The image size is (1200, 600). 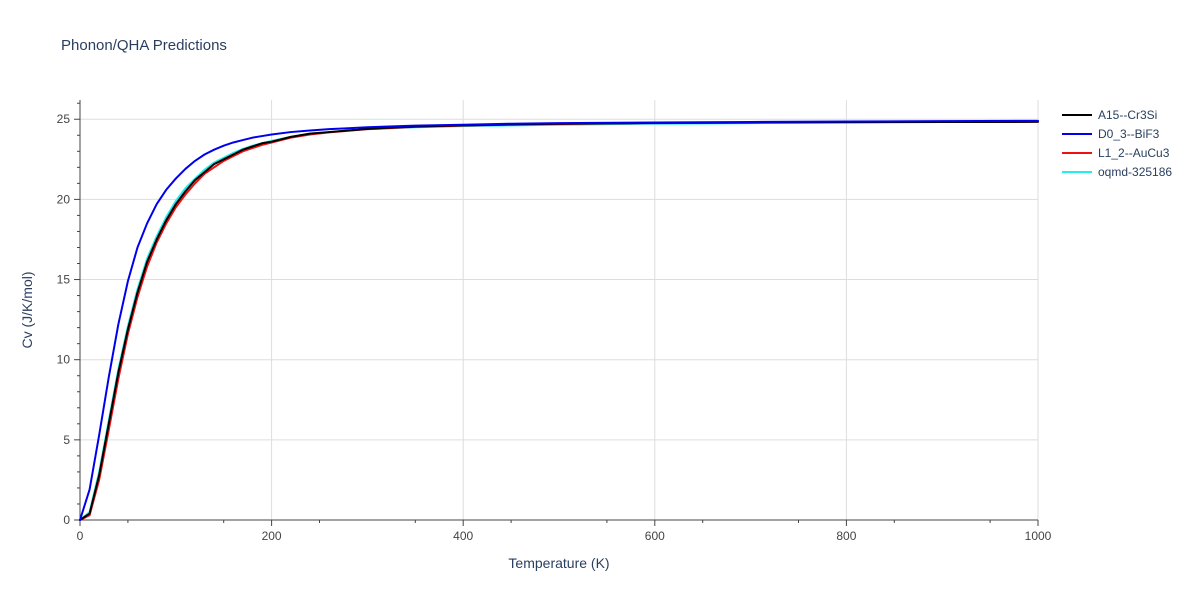 I want to click on legend-item: A15--Cr3Si, so click(x=1109, y=115).